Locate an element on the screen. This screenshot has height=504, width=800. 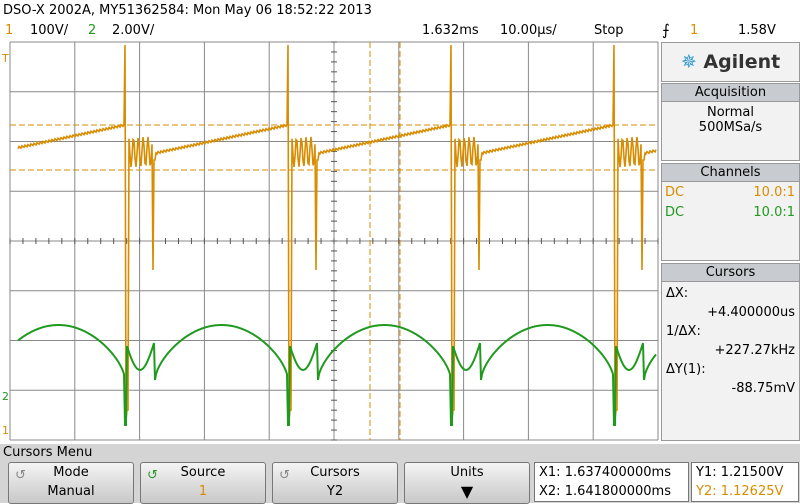
trigger-icon: ⨍ is located at coordinates (666, 30).